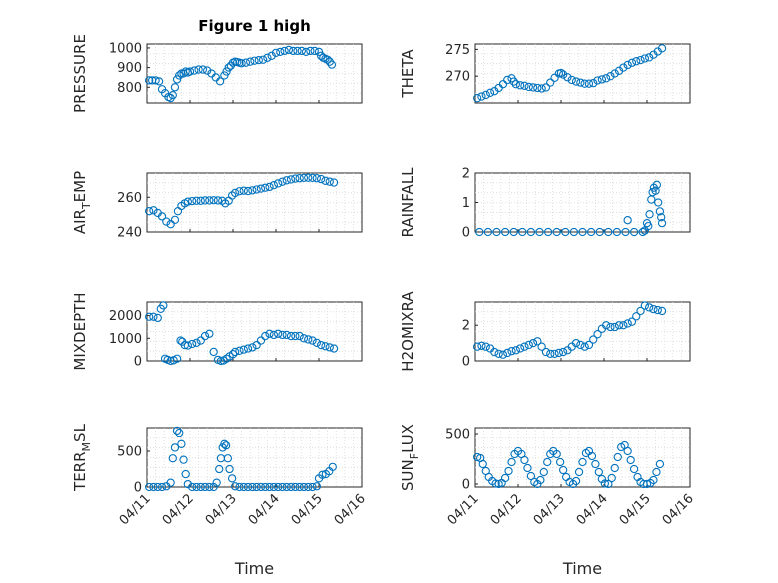 The height and width of the screenshot is (583, 778). What do you see at coordinates (635, 509) in the screenshot?
I see `x-tick-label: 04/15` at bounding box center [635, 509].